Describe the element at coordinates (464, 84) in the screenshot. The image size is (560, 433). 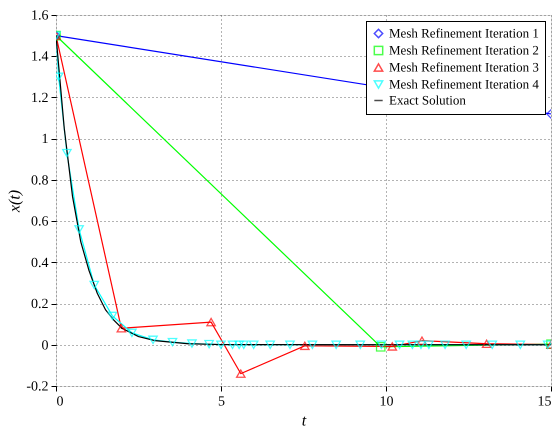
I see `legend-label: Mesh Refinement Iteration 4` at that location.